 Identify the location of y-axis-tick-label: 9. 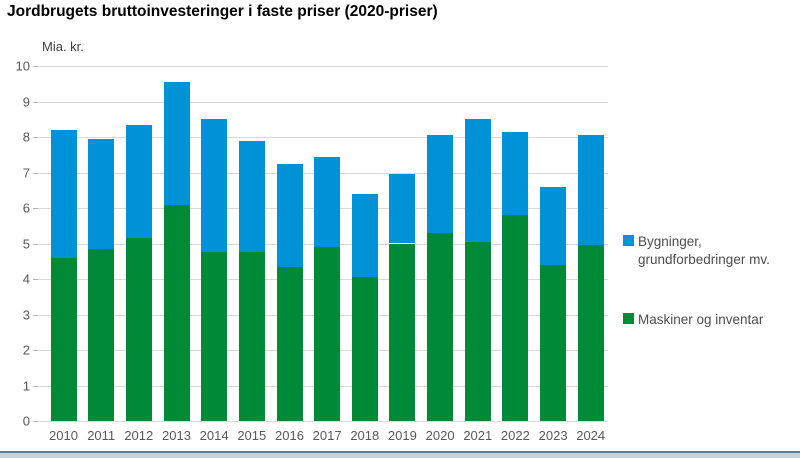
(26, 101).